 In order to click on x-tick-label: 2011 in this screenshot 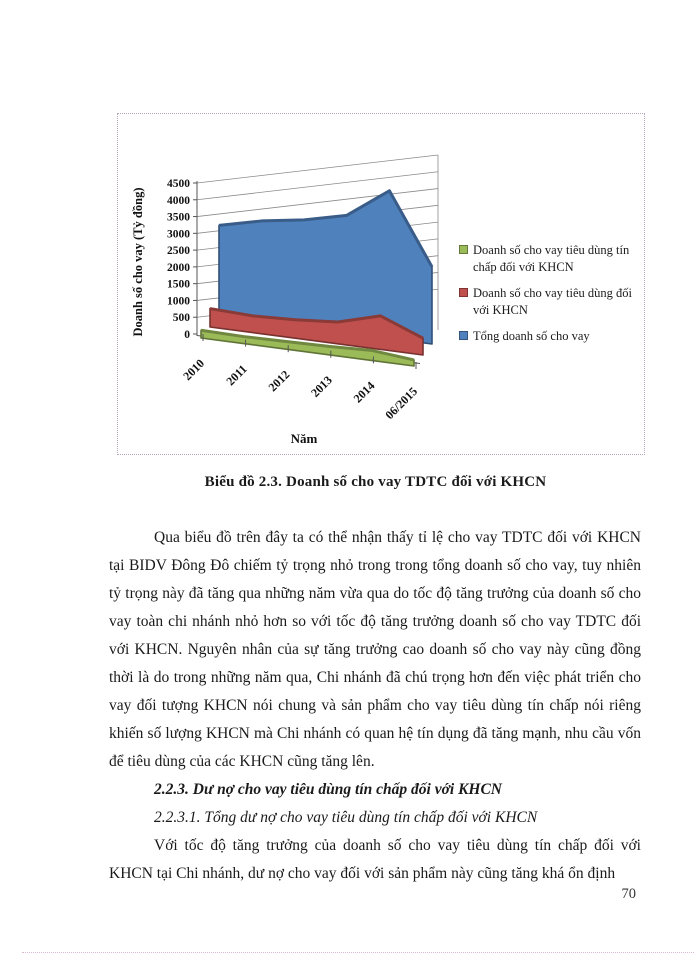, I will do `click(236, 375)`.